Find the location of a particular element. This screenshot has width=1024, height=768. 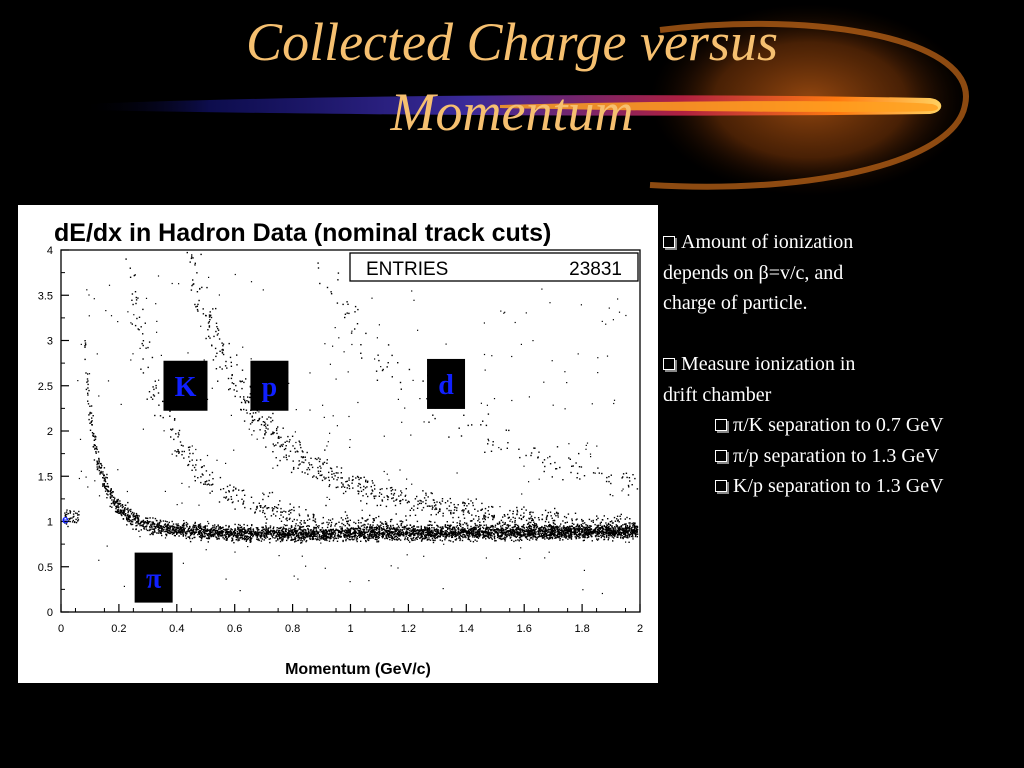

slide-title-line-2: Momentum is located at coordinates (512, 112).